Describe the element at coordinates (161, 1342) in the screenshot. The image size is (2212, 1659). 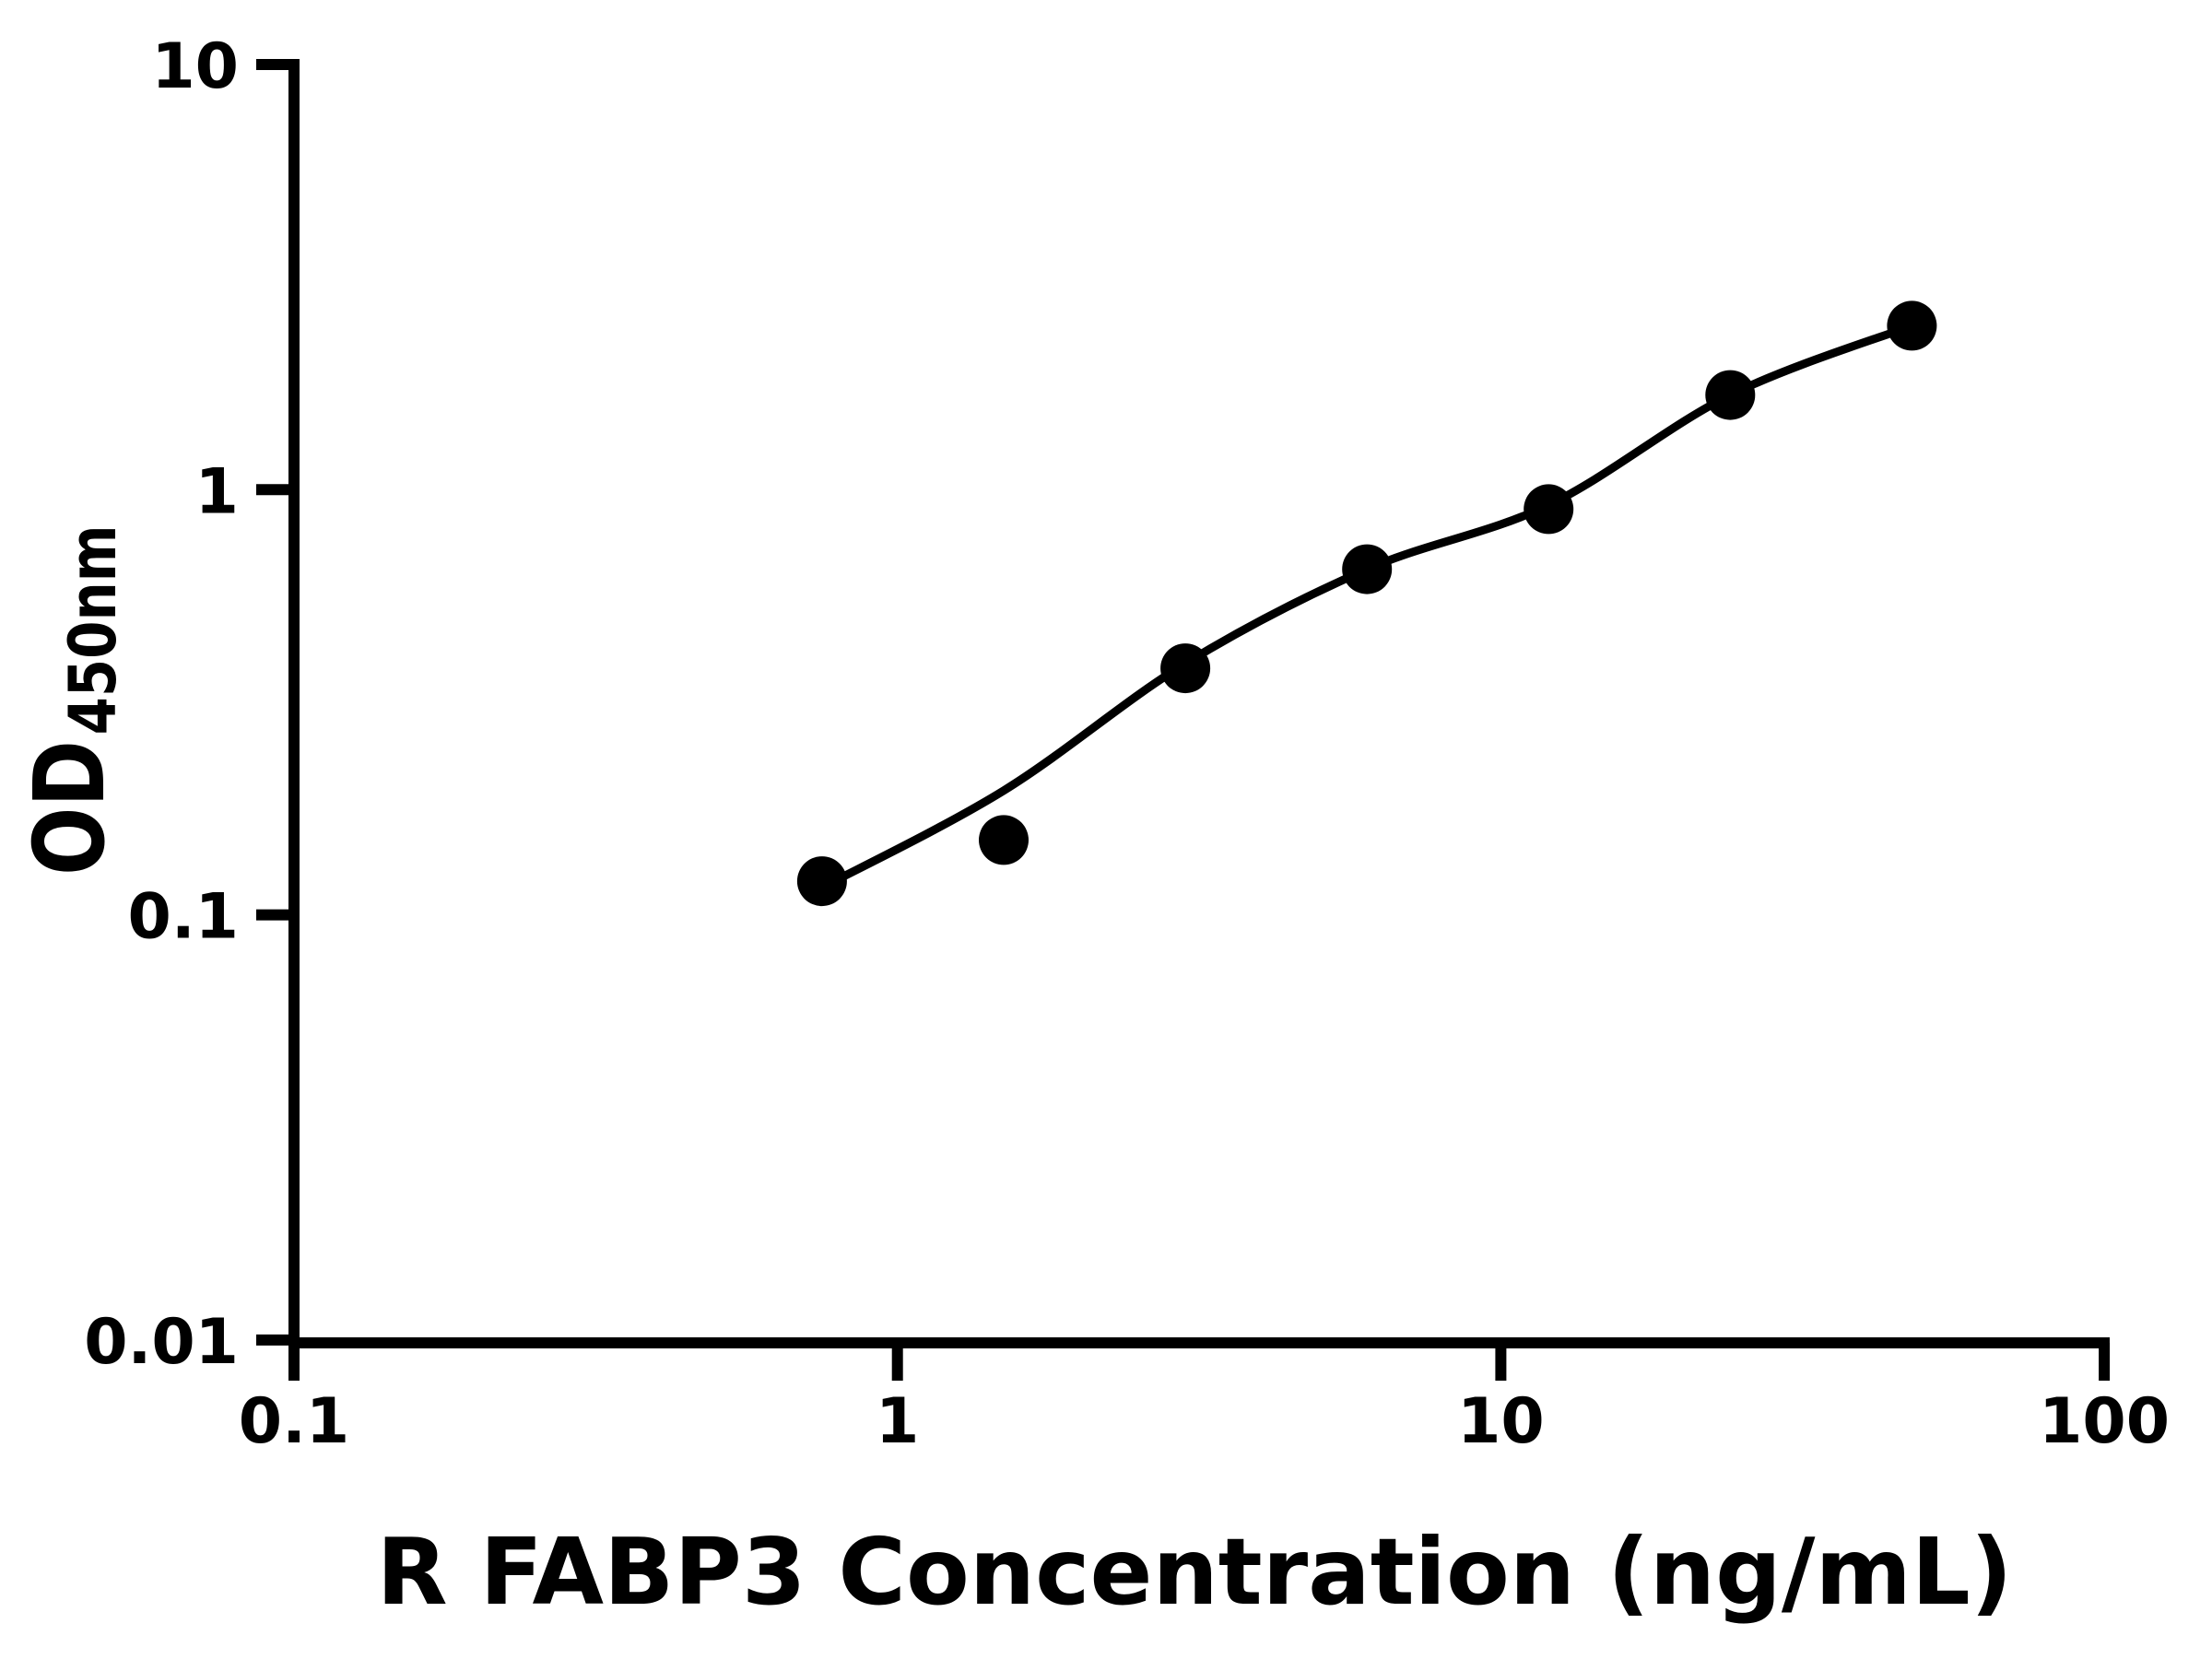
I see `y-tick-label-0.01: 0.01` at that location.